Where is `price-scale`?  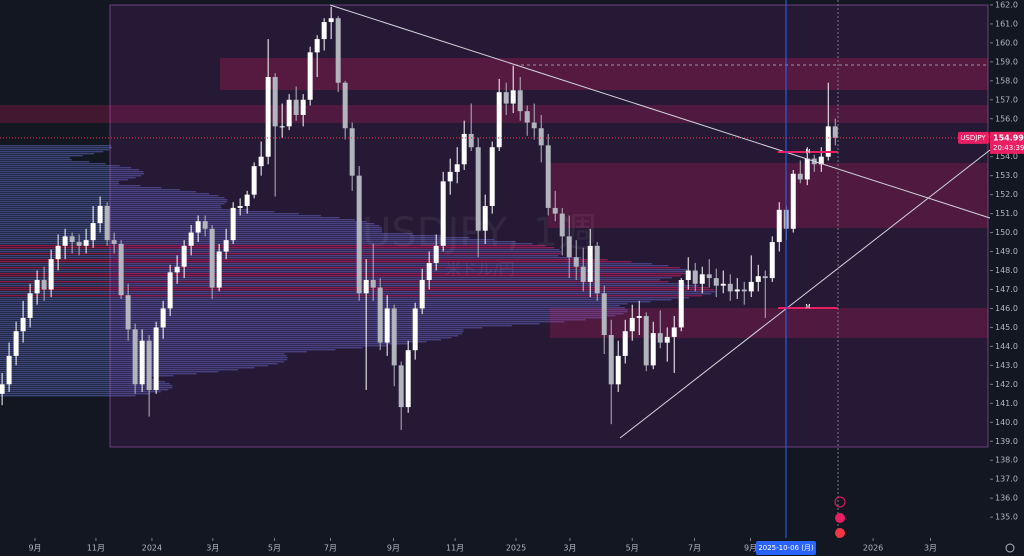
price-scale is located at coordinates (1007, 269).